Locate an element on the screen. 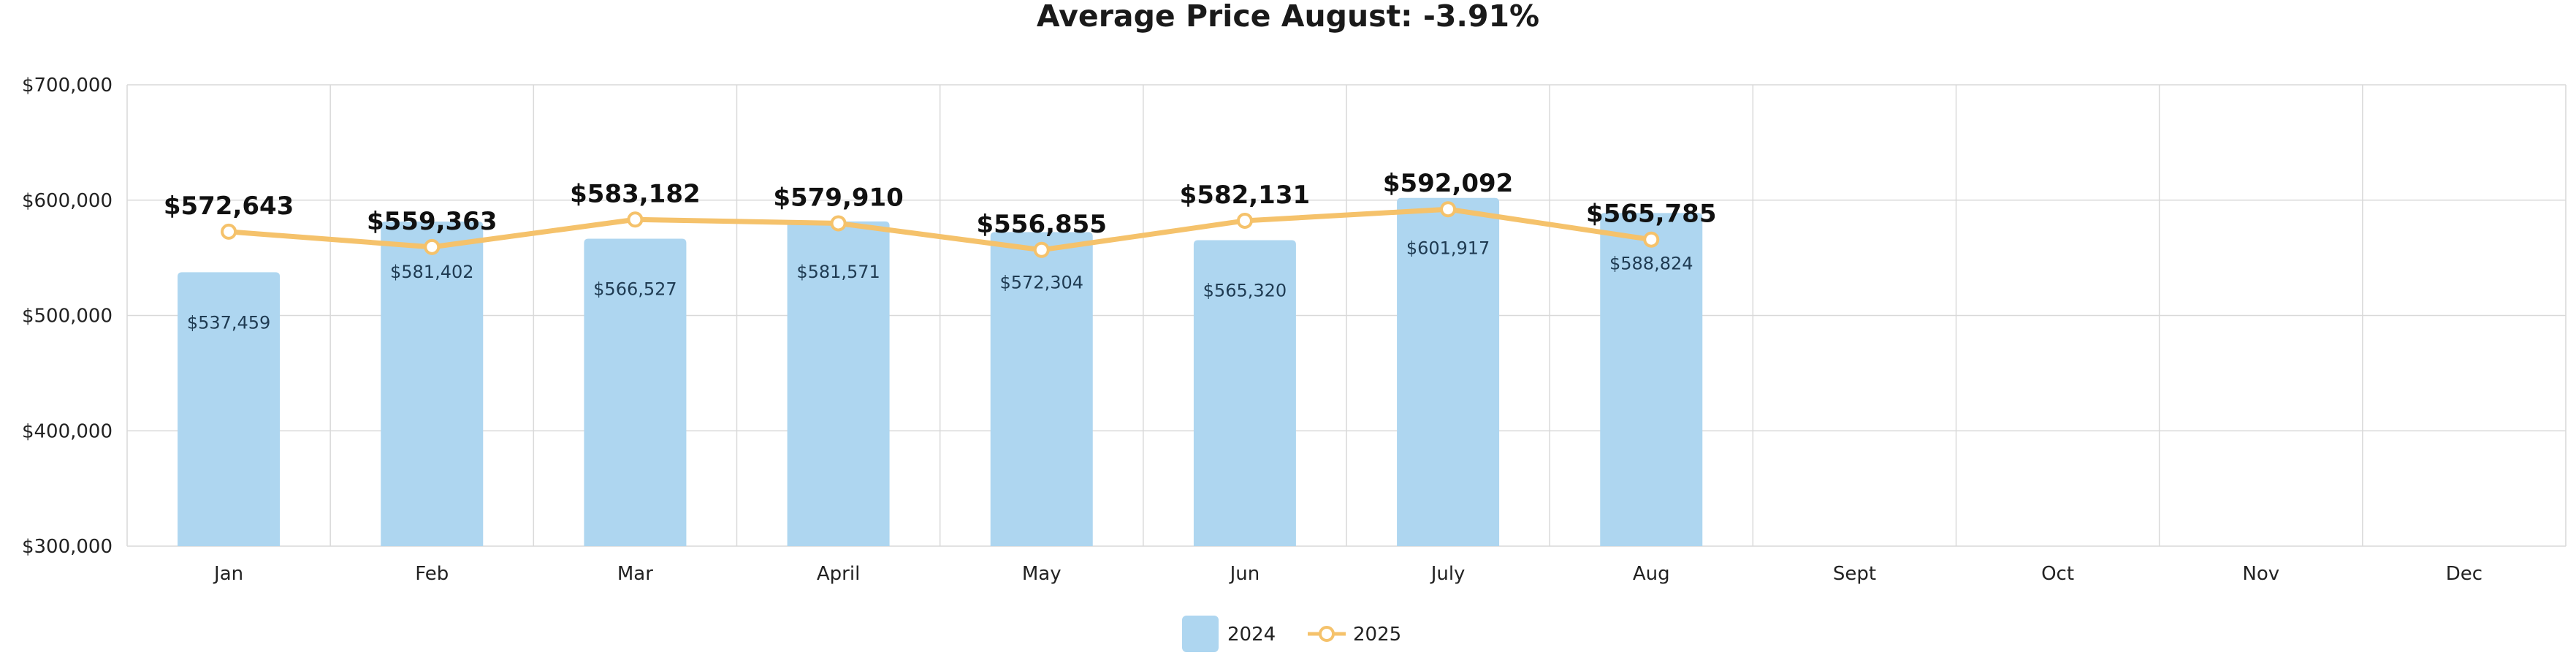 Image resolution: width=2576 pixels, height=658 pixels. y-tick-label: $500,000 is located at coordinates (67, 317).